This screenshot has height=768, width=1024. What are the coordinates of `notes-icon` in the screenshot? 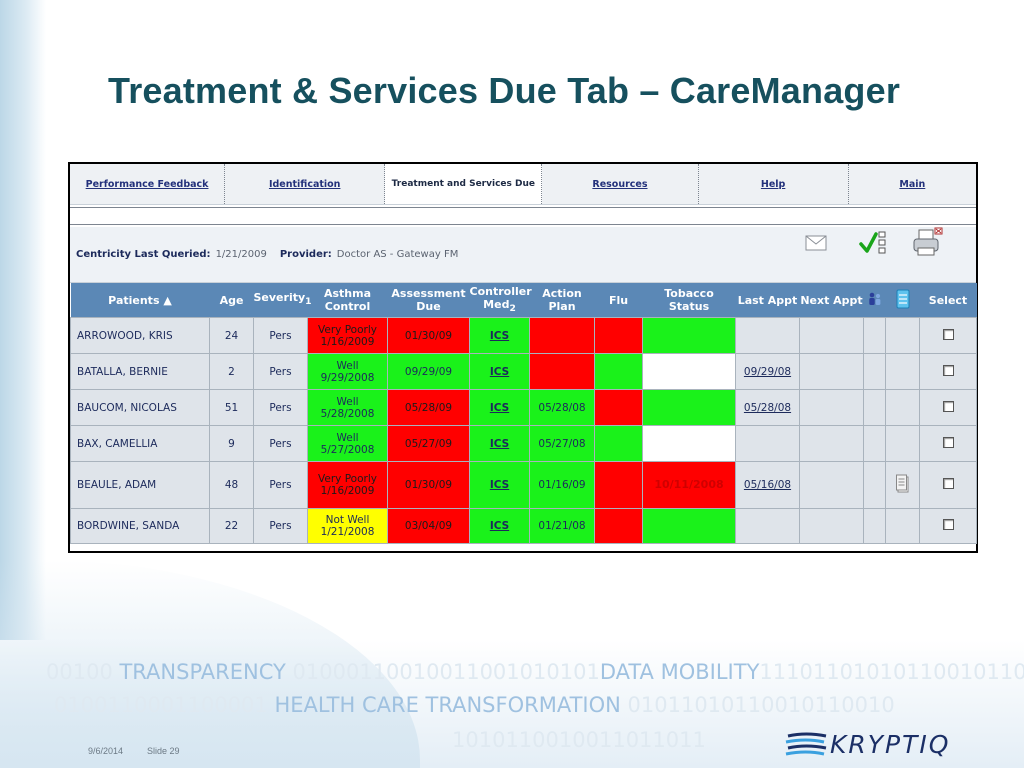 It's located at (902, 484).